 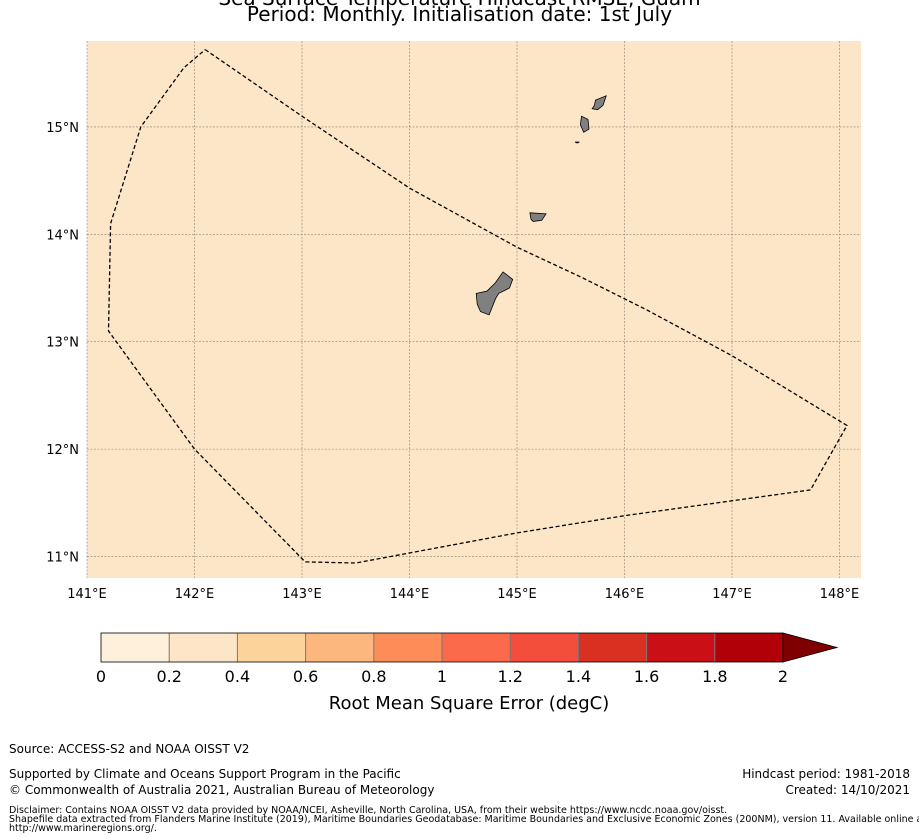 I want to click on island-guam, so click(x=494, y=293).